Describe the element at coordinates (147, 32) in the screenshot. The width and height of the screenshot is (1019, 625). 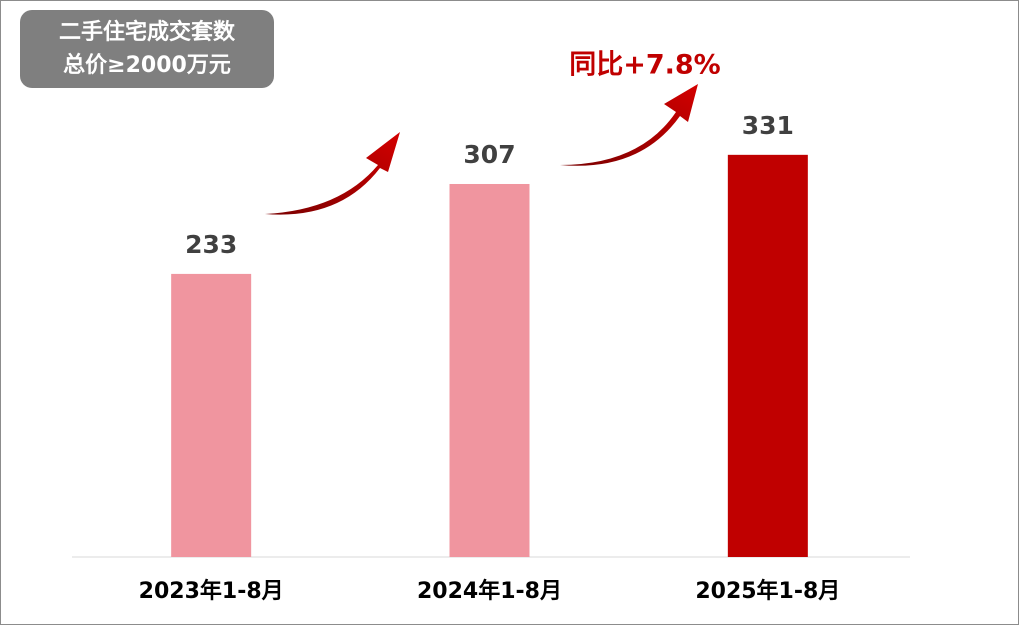
I see `chart-title: 二手住宅成交套数` at that location.